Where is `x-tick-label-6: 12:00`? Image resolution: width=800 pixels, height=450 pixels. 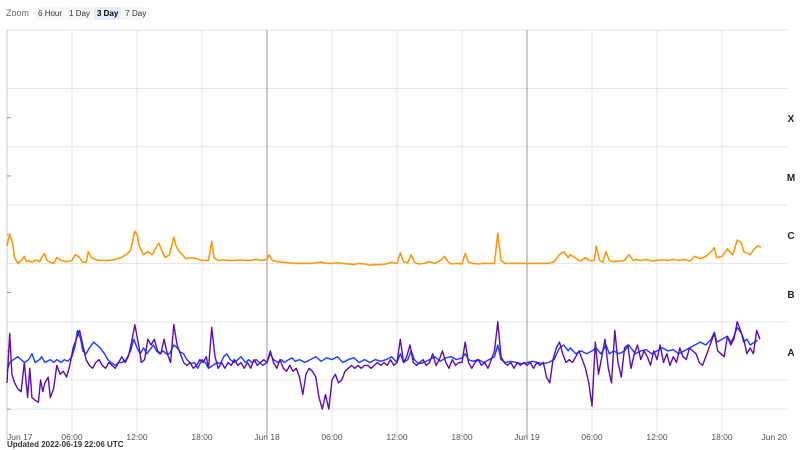
x-tick-label-6: 12:00 is located at coordinates (397, 437).